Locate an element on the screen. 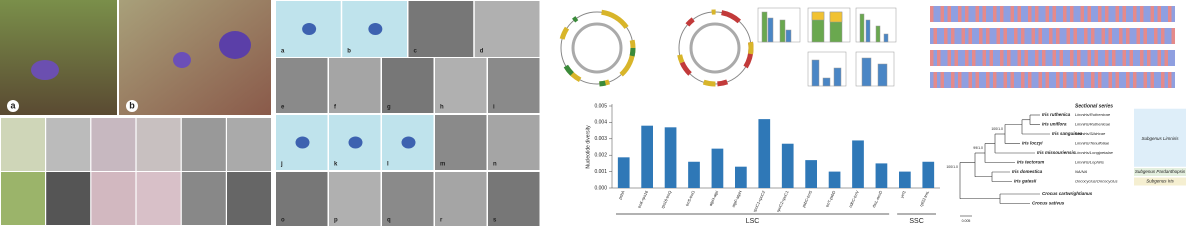 The height and width of the screenshot is (240, 1189). x-tick-label: atpH-atpI is located at coordinates (713, 198).